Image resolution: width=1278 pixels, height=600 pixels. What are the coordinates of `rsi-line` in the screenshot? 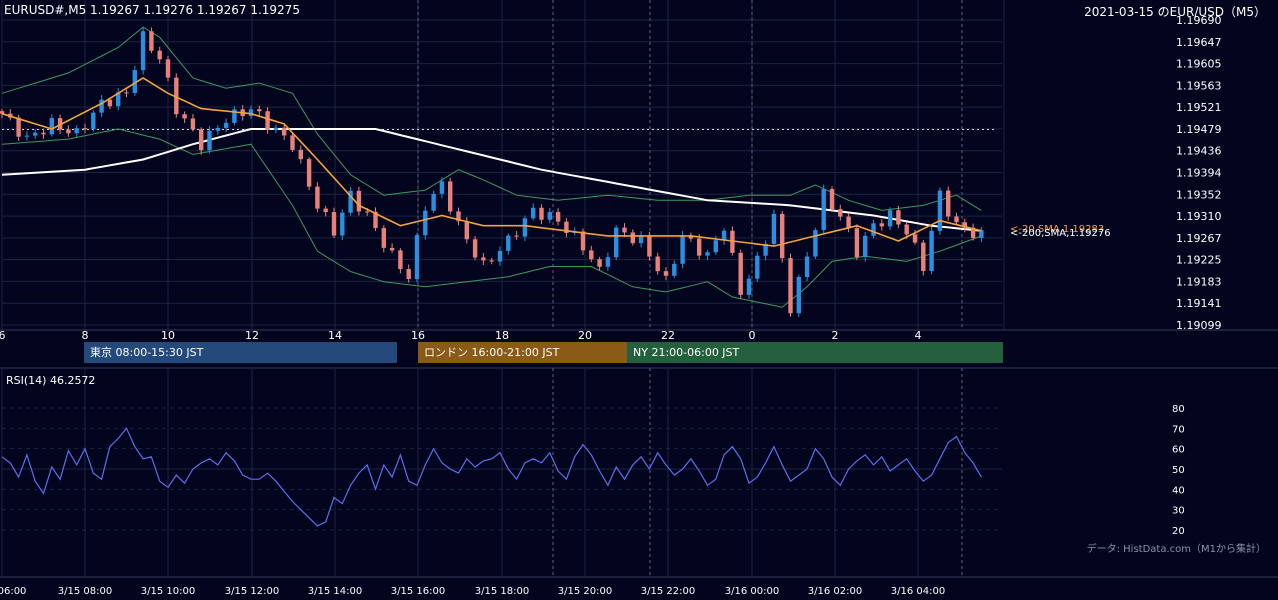 It's located at (491, 477).